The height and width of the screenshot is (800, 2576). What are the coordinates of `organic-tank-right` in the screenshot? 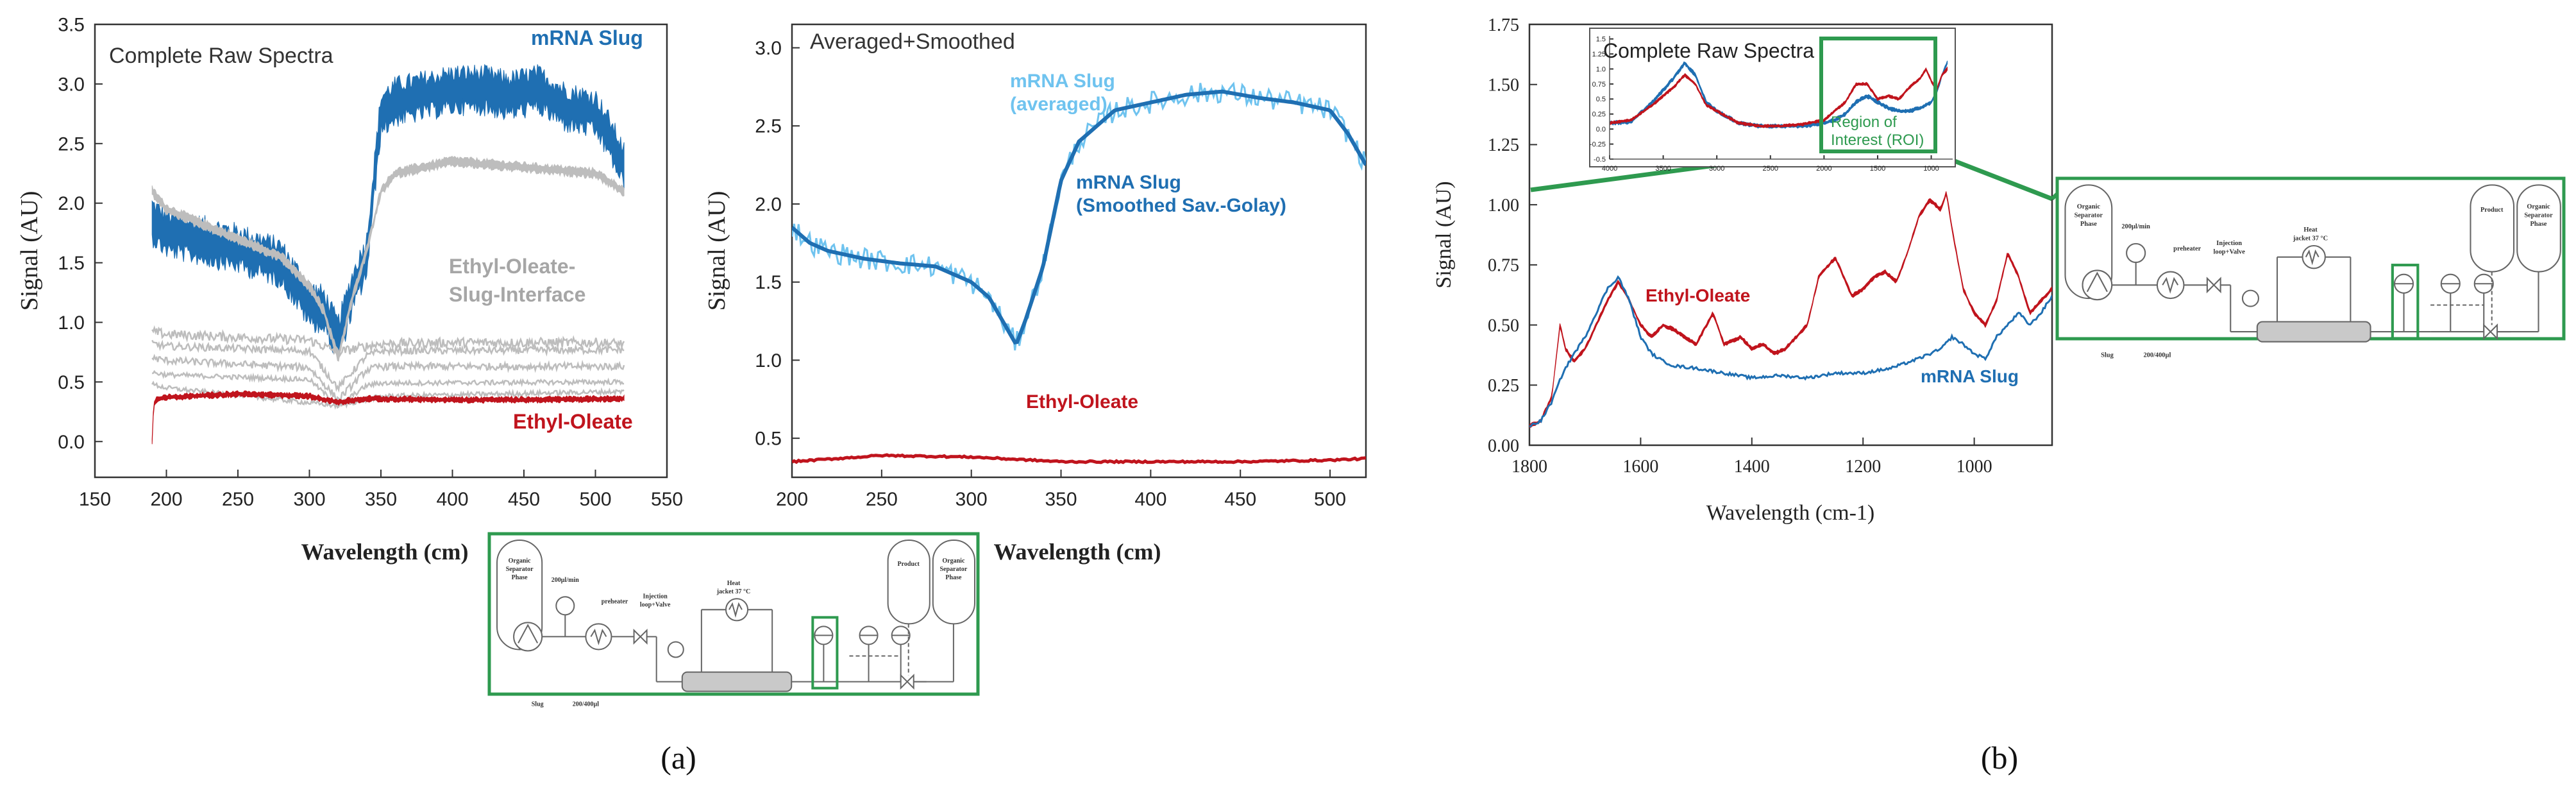 It's located at (2538, 228).